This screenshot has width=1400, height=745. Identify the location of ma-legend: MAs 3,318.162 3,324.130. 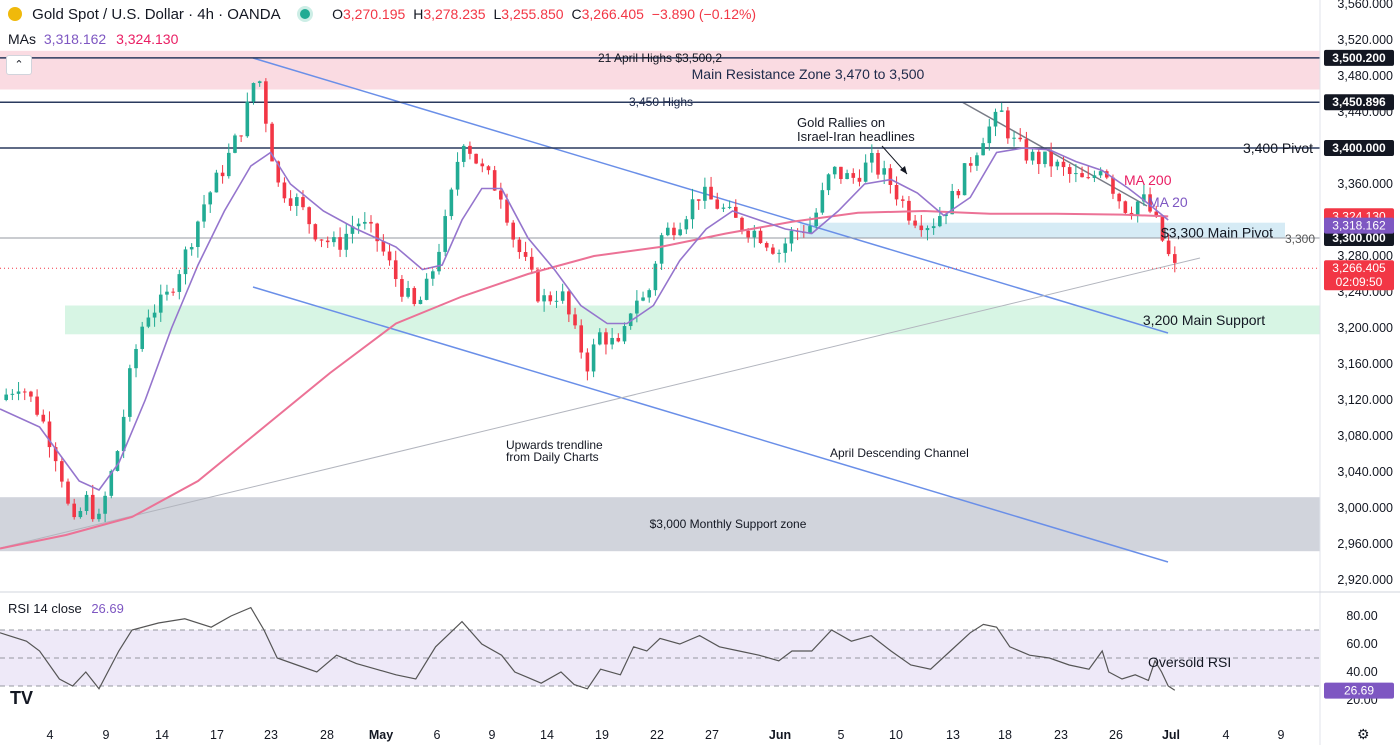
(93, 39).